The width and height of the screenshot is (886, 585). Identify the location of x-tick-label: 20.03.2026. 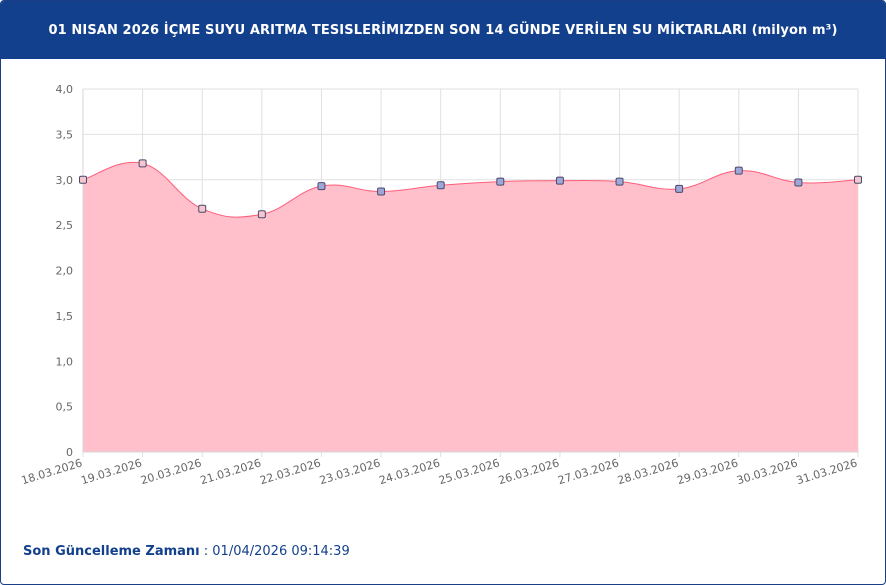
(171, 471).